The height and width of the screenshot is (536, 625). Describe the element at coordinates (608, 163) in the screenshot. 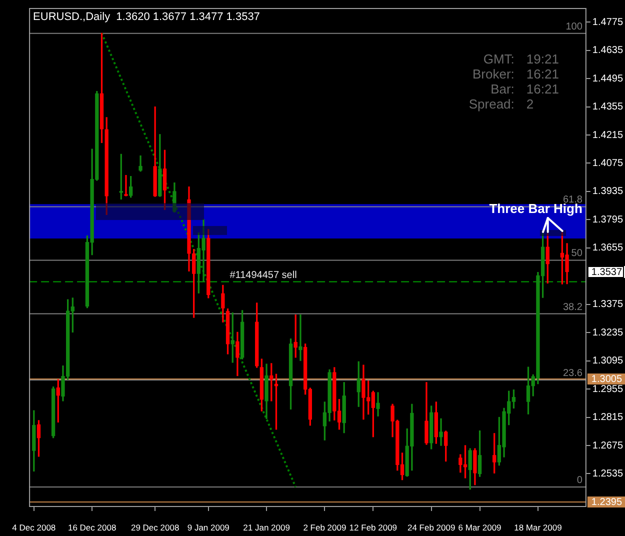

I see `y-tick-label: 1.4075` at that location.